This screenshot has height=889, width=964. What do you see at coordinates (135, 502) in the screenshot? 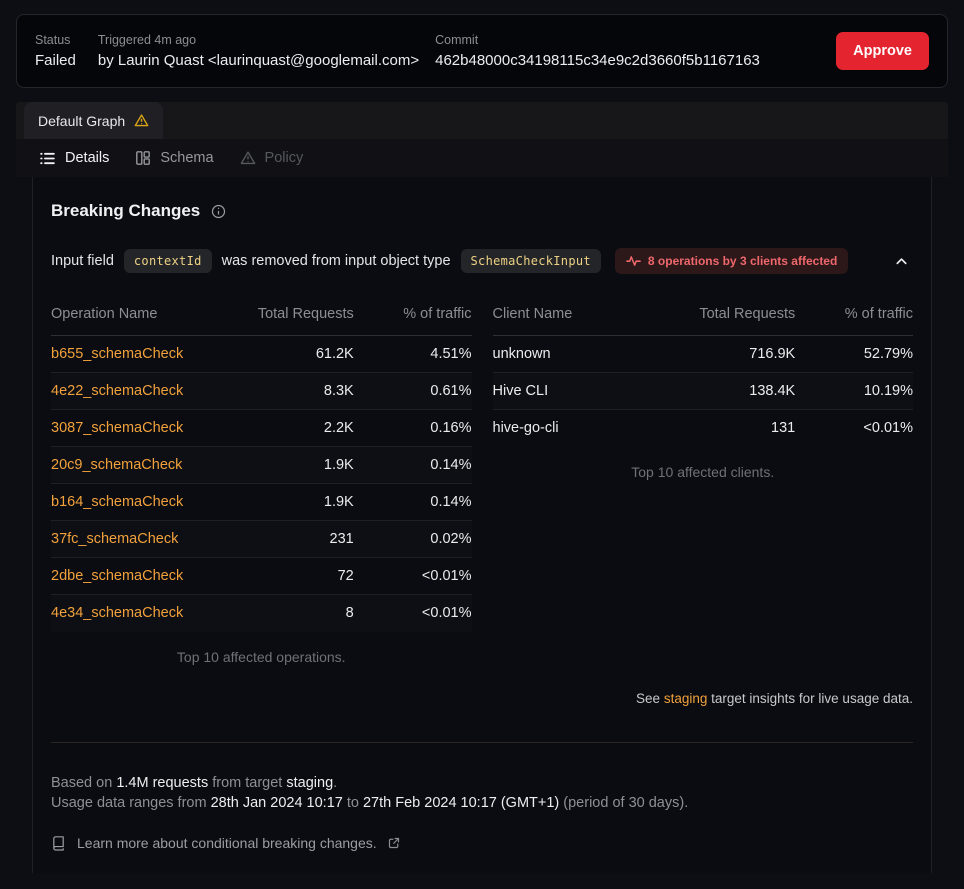
I see `operation-link: b164_schemaCheck` at bounding box center [135, 502].